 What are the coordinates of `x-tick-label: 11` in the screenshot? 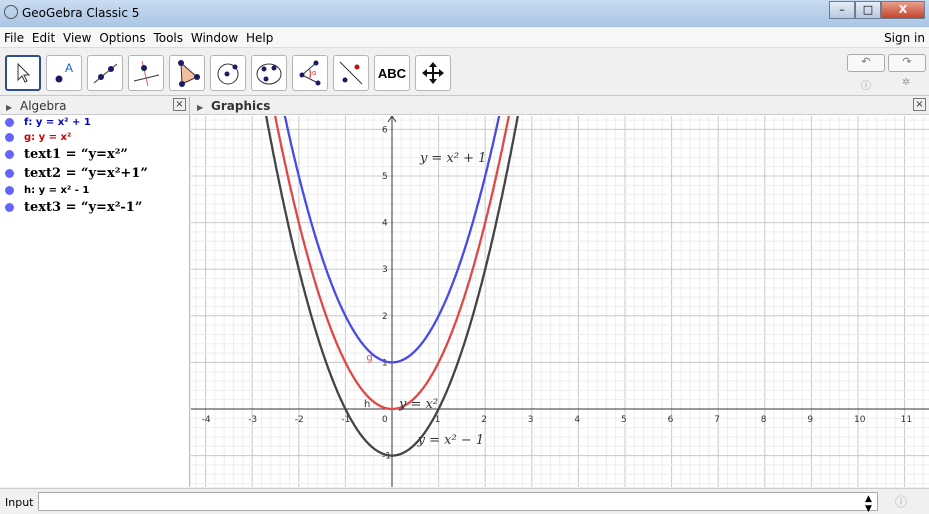 It's located at (906, 420).